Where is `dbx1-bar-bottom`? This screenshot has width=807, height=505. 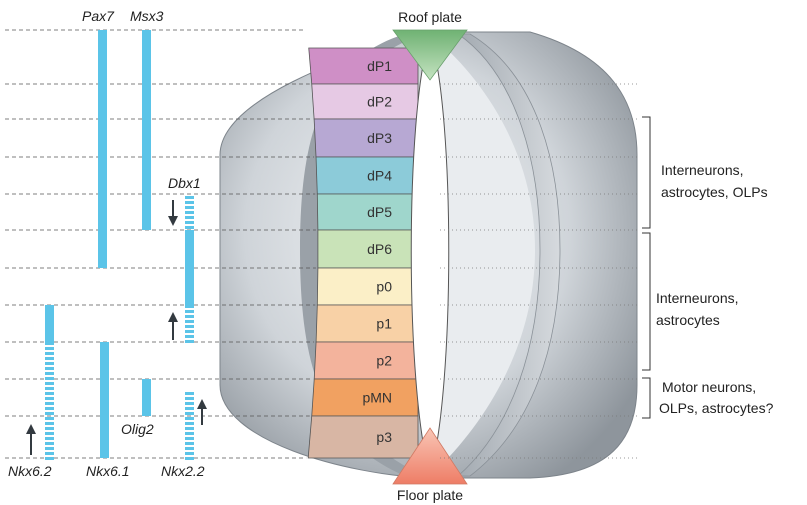 dbx1-bar-bottom is located at coordinates (189, 324).